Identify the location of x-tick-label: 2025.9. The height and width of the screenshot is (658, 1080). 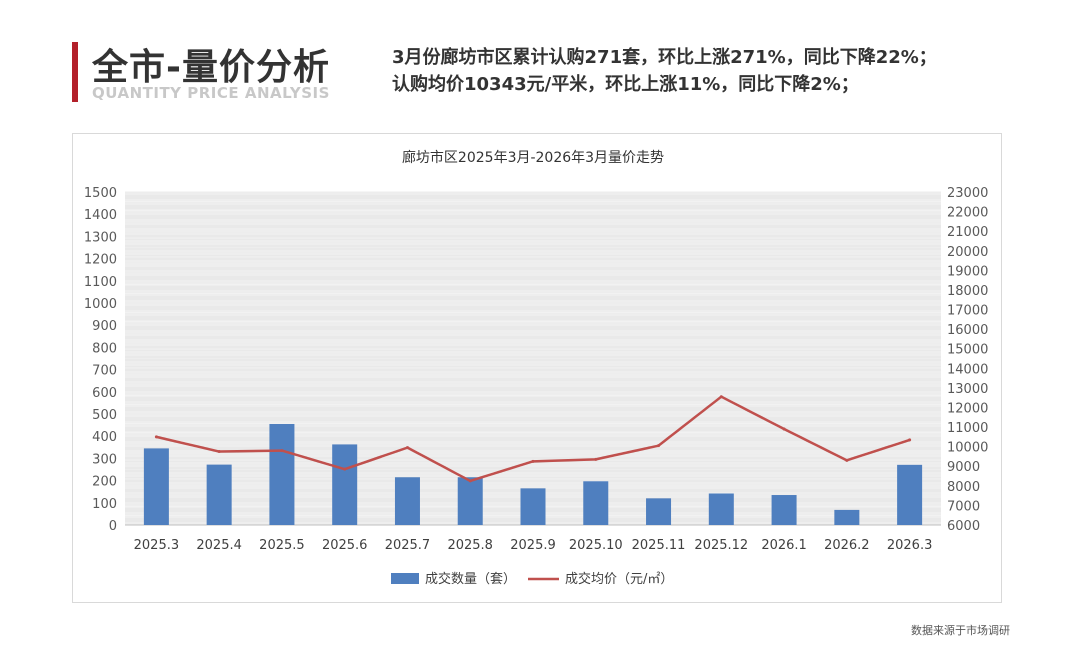
(533, 545).